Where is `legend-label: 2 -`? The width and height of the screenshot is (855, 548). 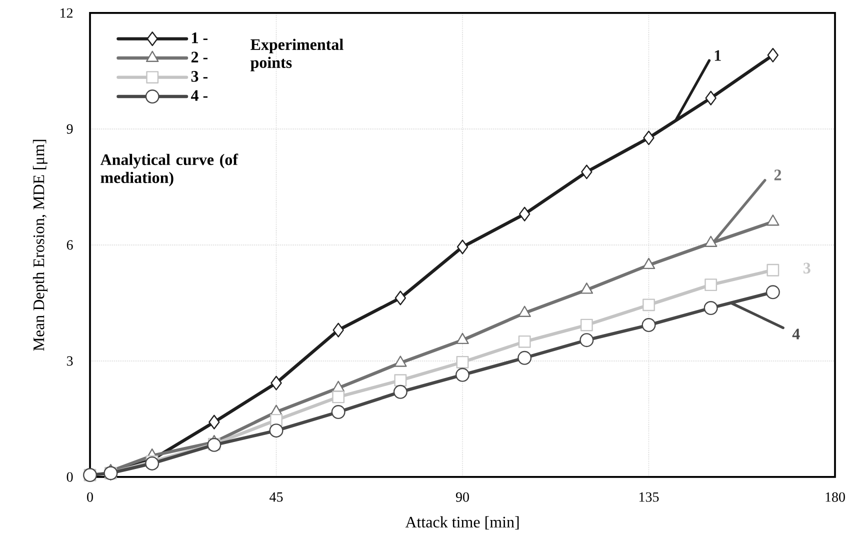
legend-label: 2 - is located at coordinates (199, 57).